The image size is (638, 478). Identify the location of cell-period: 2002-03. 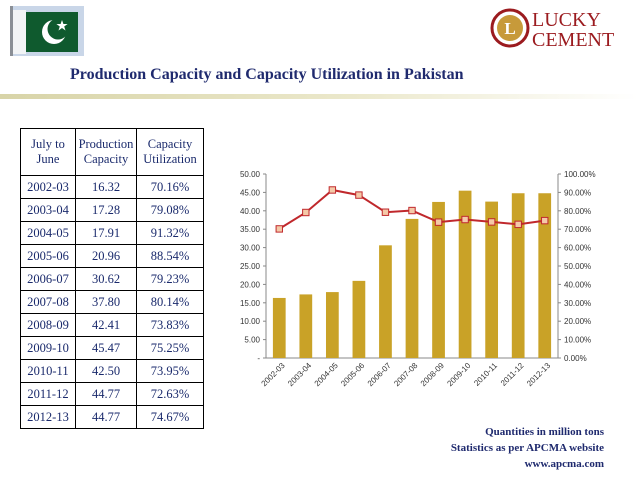
(48, 187).